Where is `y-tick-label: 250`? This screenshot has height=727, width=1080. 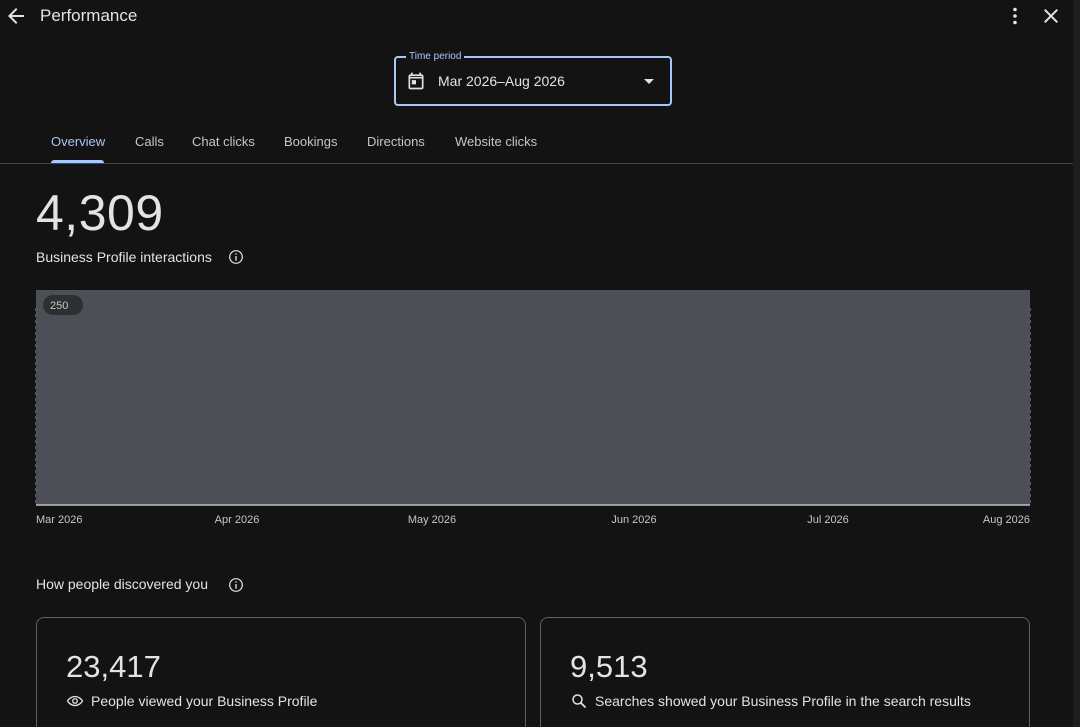
y-tick-label: 250 is located at coordinates (59, 306).